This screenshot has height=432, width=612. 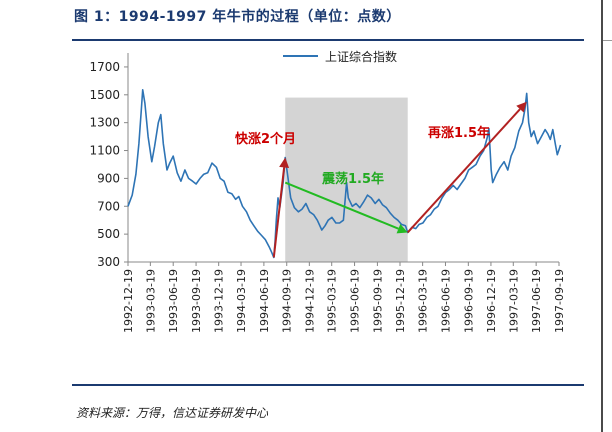 What do you see at coordinates (108, 234) in the screenshot?
I see `y-tick-label: 500` at bounding box center [108, 234].